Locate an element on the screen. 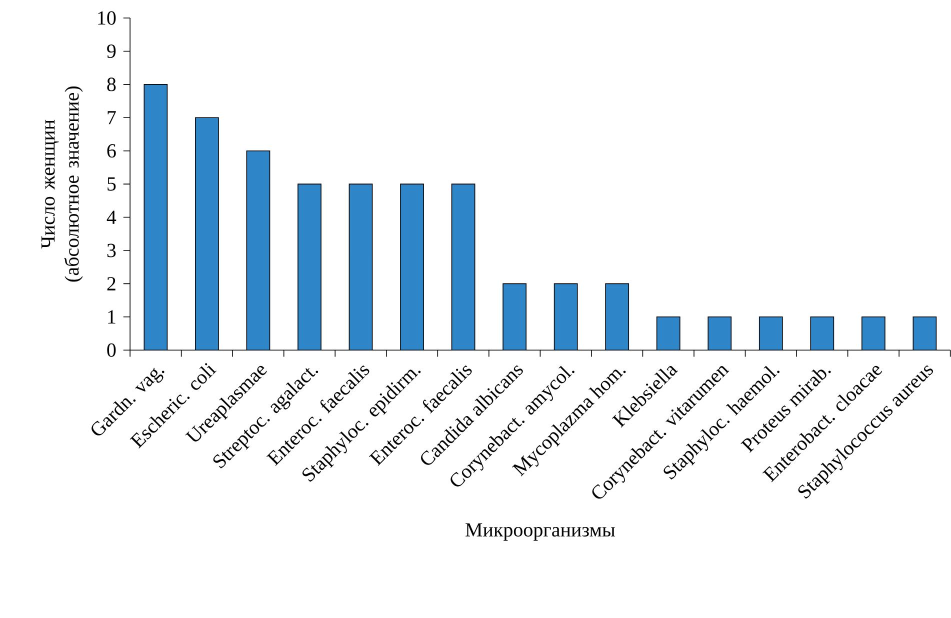 The image size is (951, 618). y-tick-label: 9 is located at coordinates (111, 51).